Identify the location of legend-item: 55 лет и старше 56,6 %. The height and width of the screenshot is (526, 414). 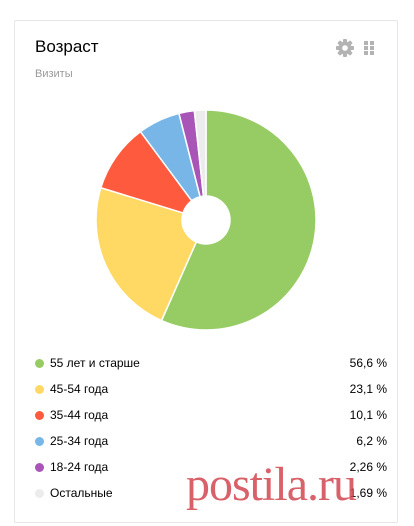
(211, 364).